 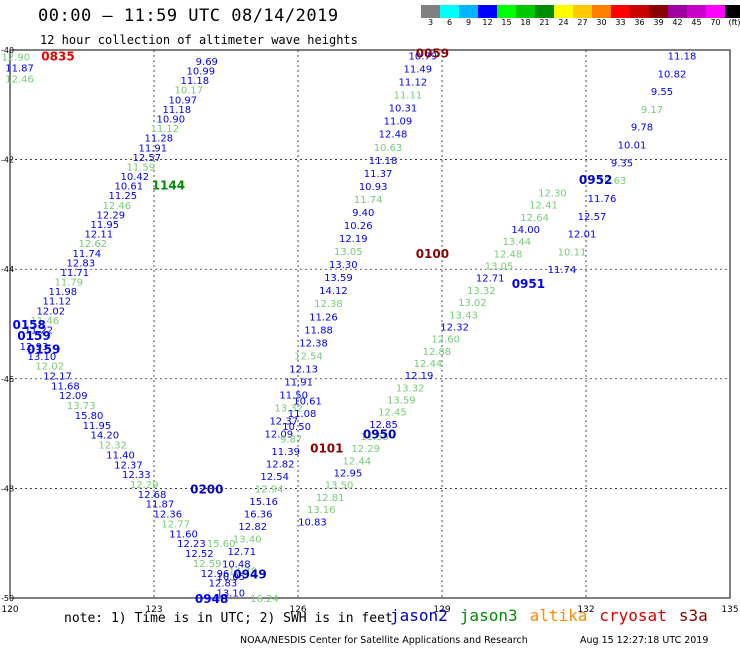 What do you see at coordinates (175, 524) in the screenshot?
I see `swh-value: 12.77` at bounding box center [175, 524].